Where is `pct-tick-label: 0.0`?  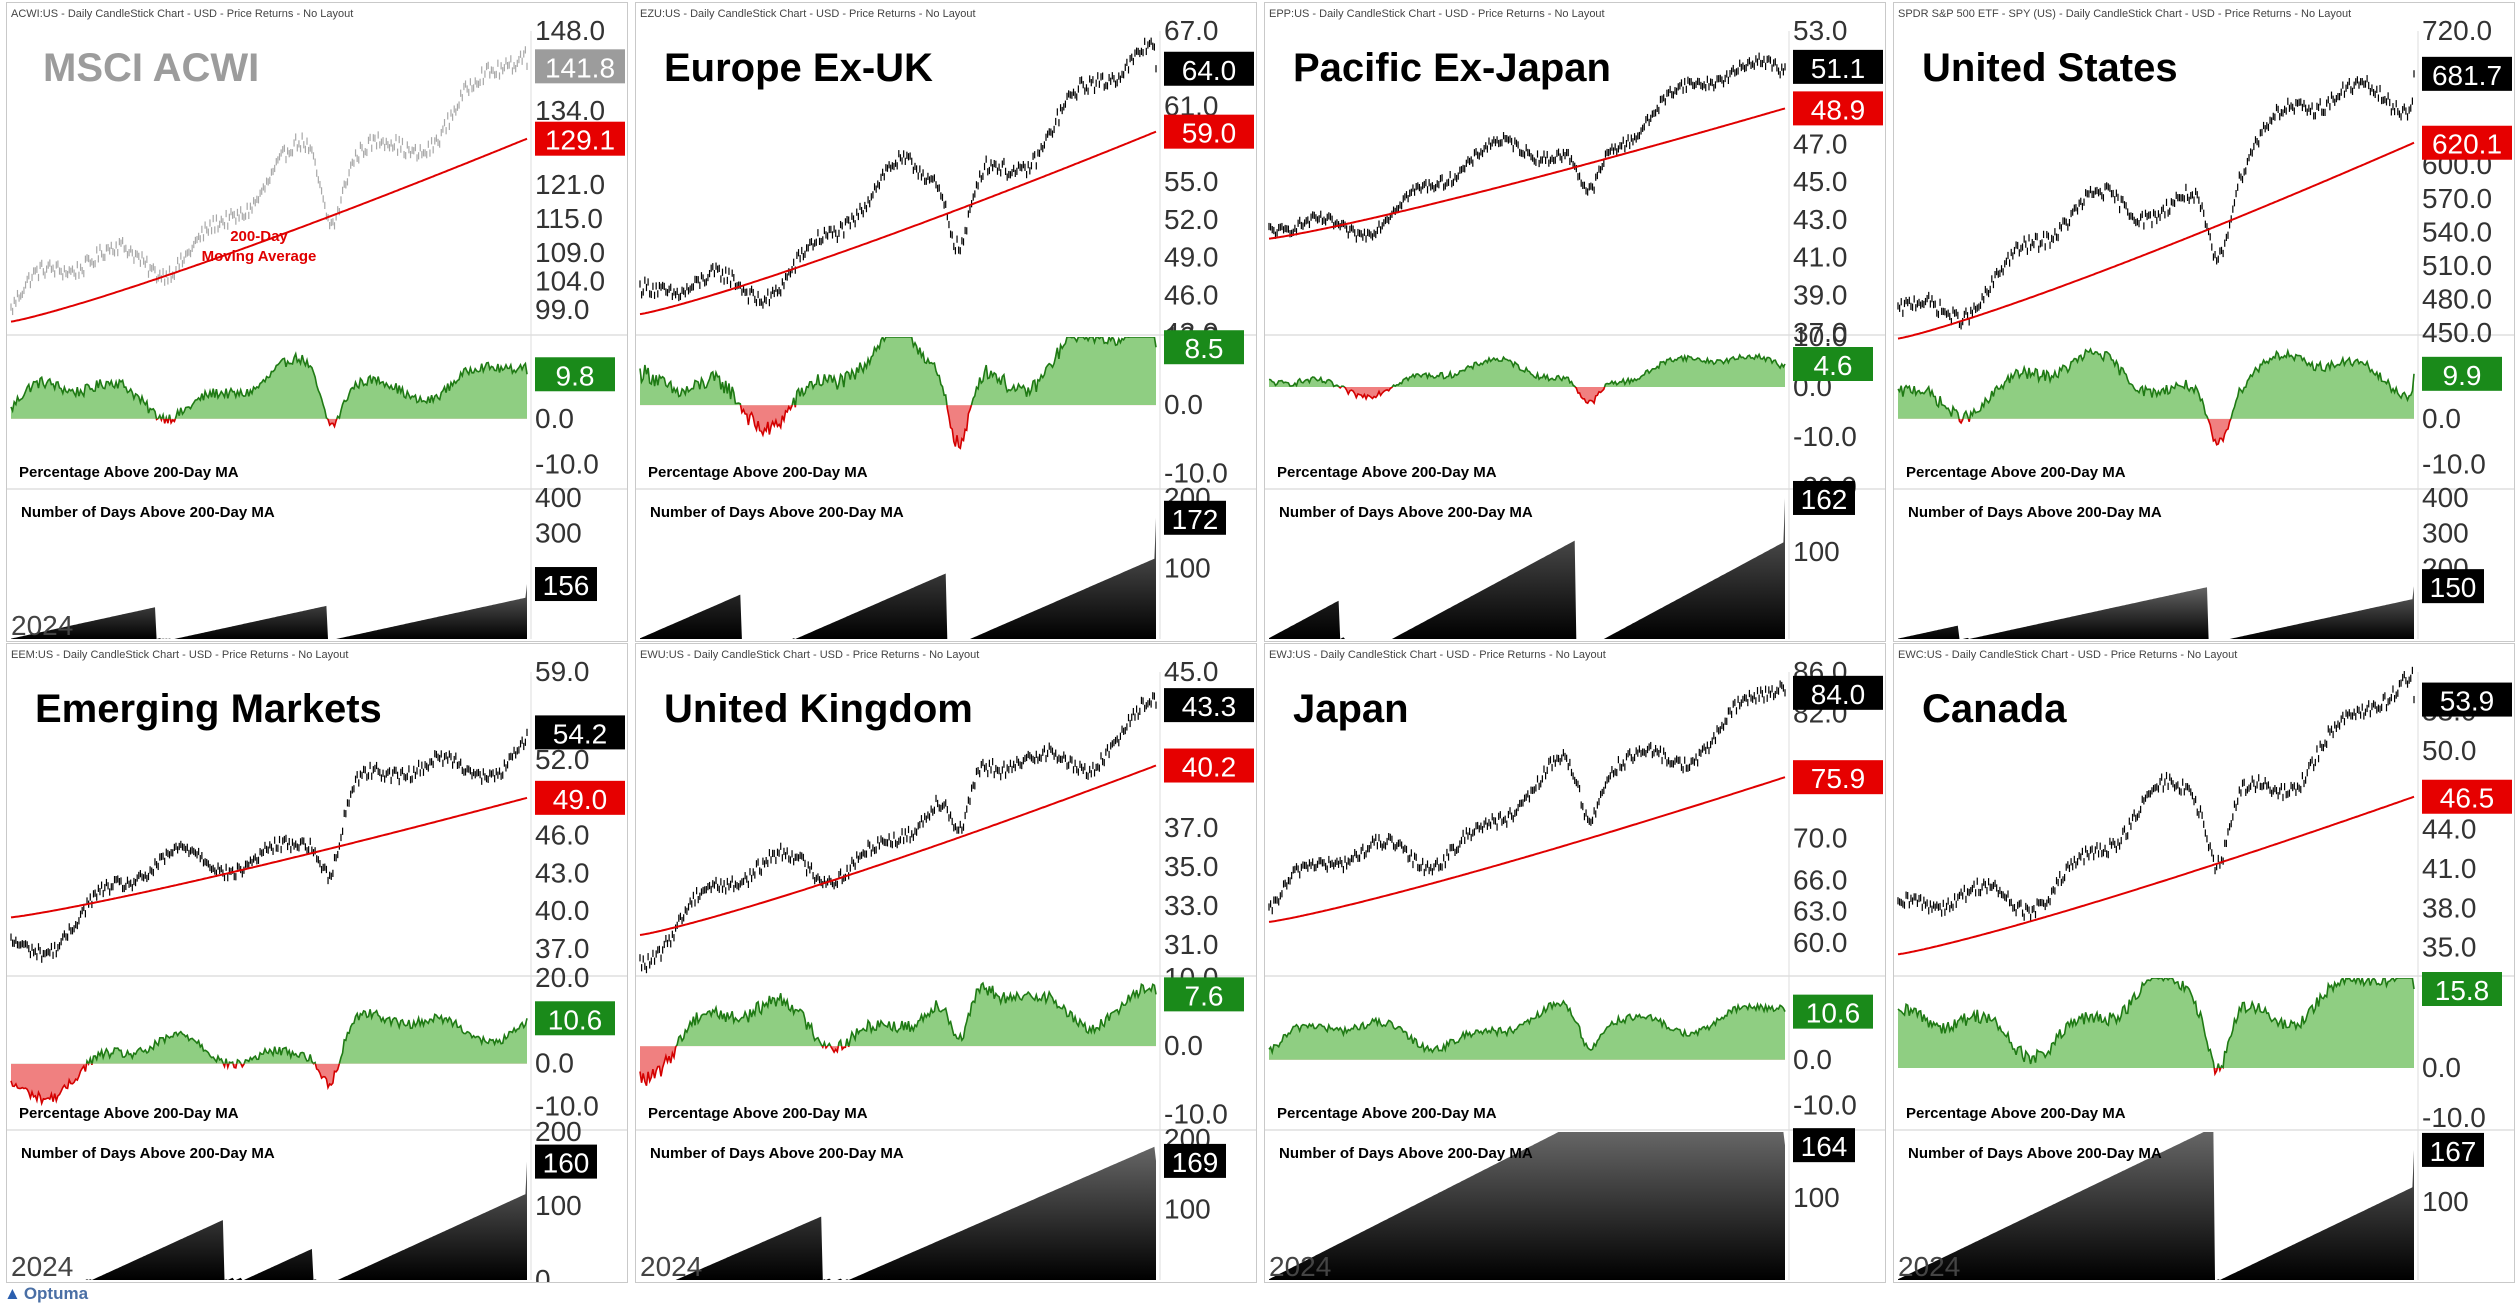 pct-tick-label: 0.0 is located at coordinates (554, 418).